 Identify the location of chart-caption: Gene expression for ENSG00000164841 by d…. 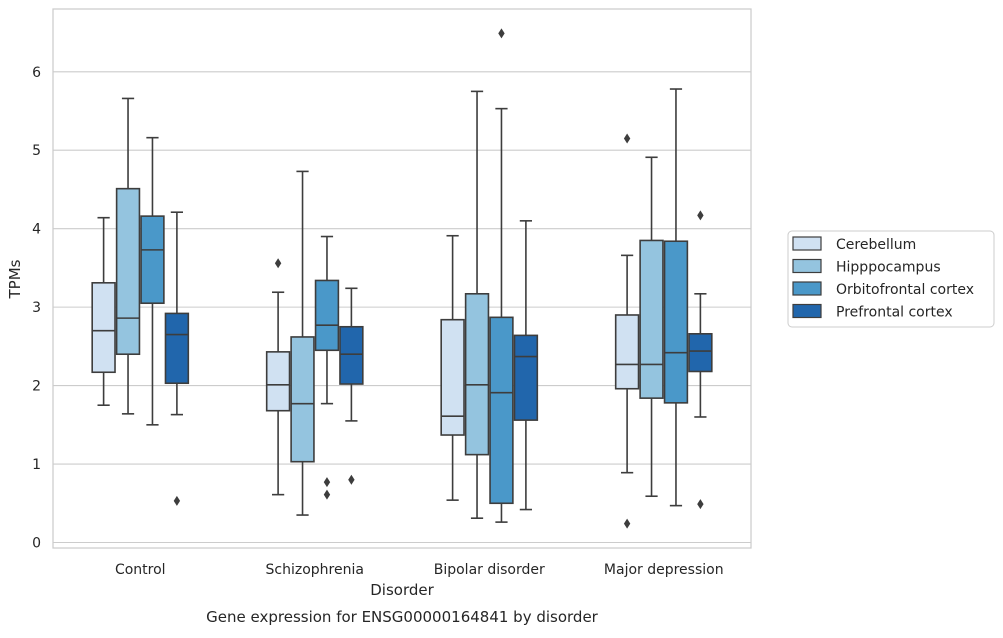
(402, 617).